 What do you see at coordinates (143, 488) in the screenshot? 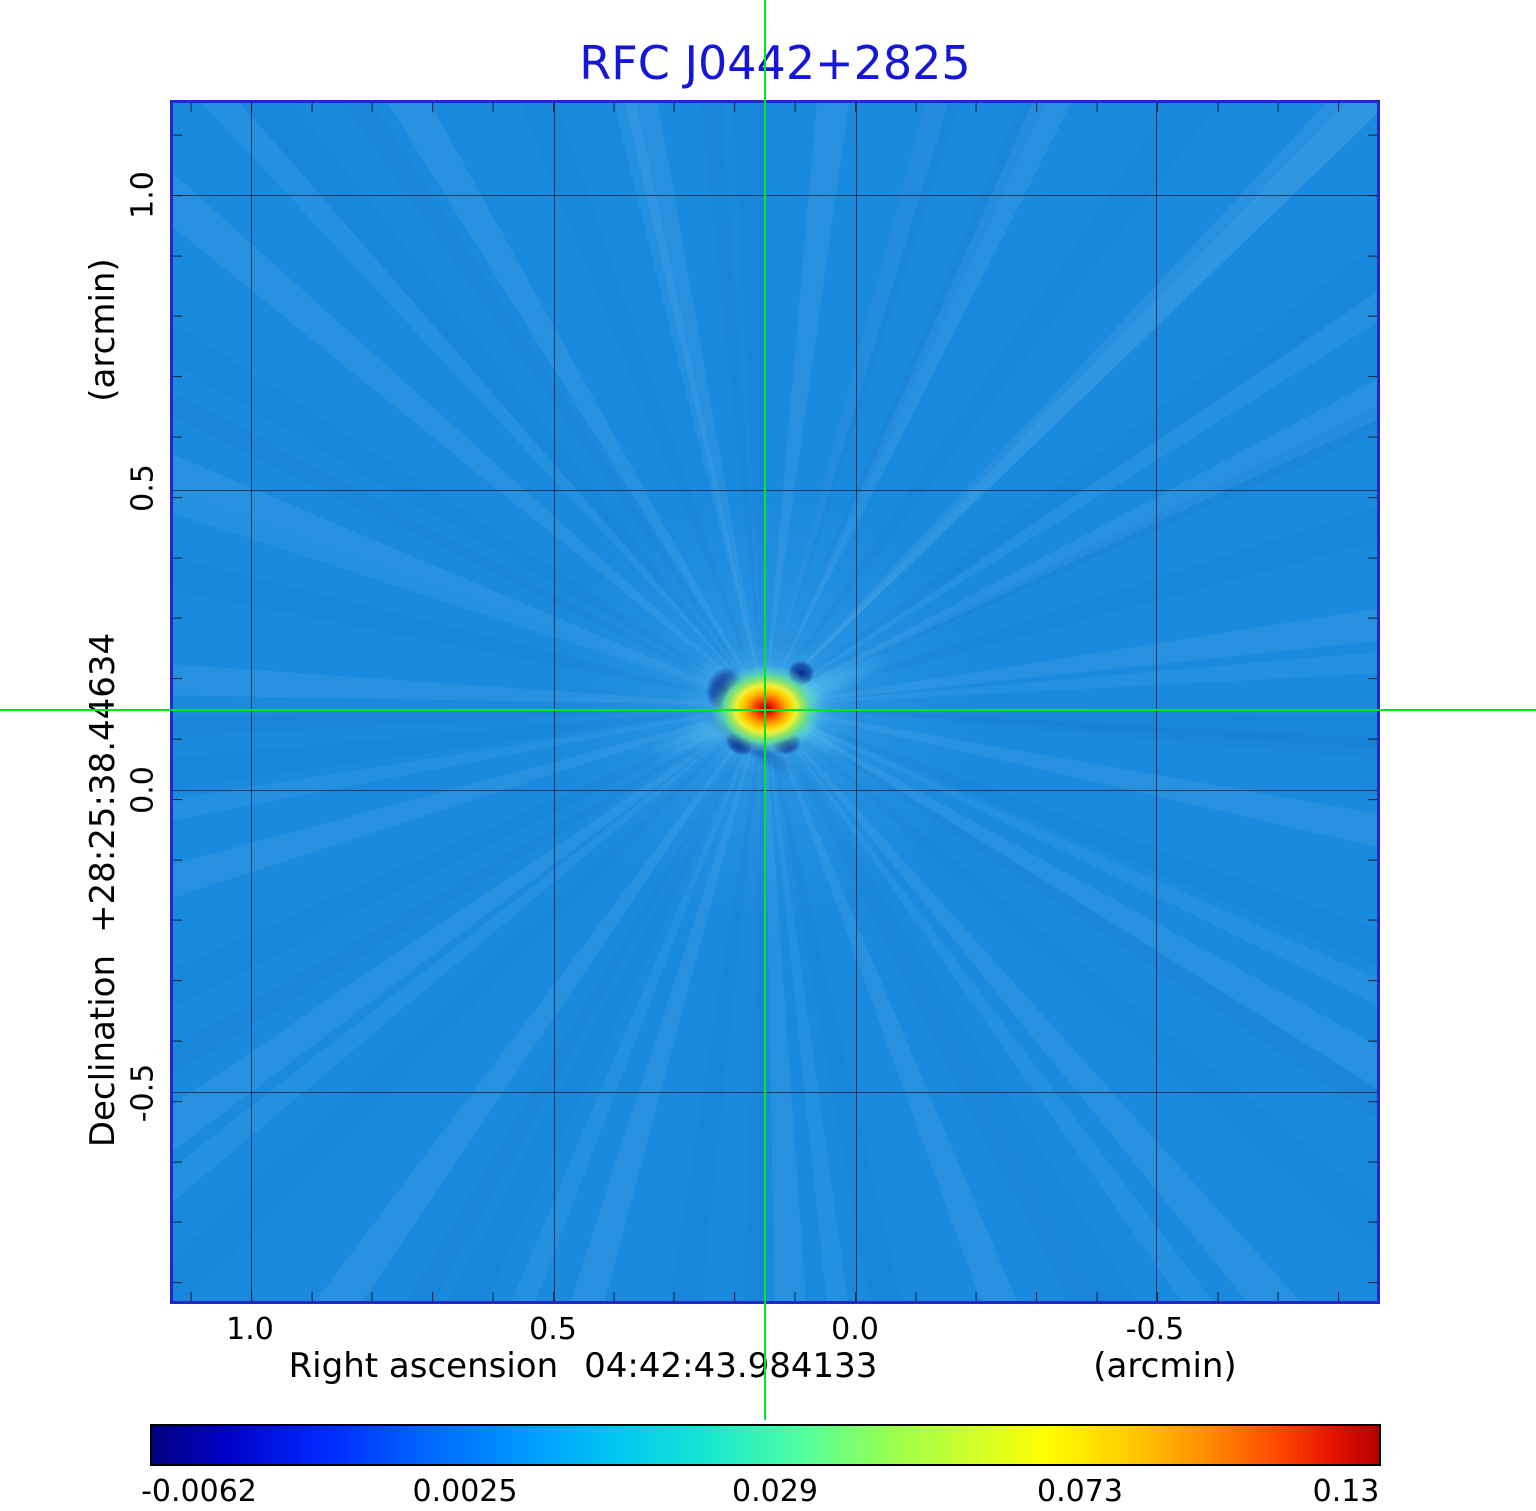
I see `y-tick-label: 0.5` at bounding box center [143, 488].